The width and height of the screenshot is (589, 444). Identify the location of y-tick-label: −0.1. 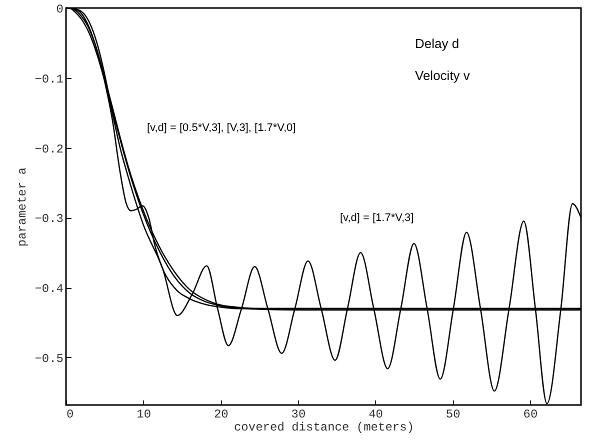
(49, 79).